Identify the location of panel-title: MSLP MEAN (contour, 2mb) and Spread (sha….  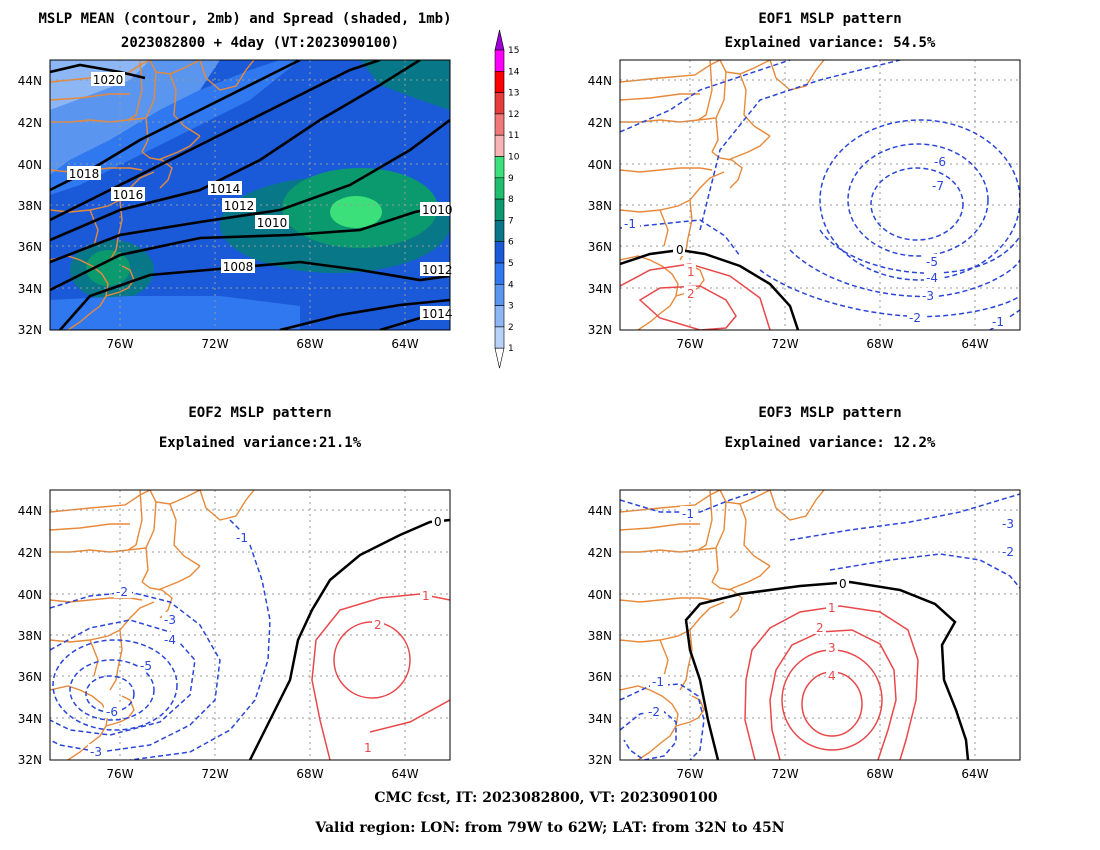
(244, 19).